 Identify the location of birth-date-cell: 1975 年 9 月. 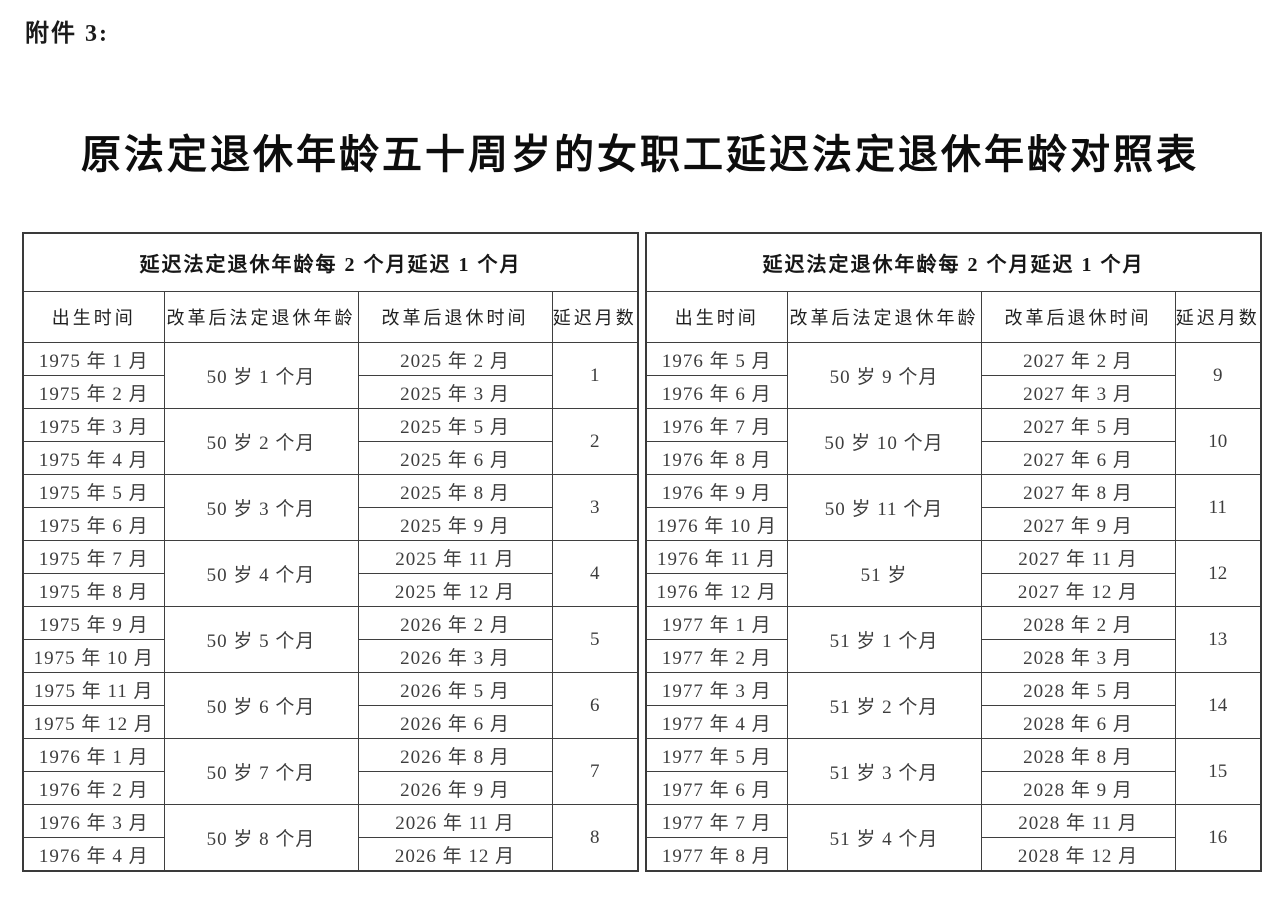
(93, 623).